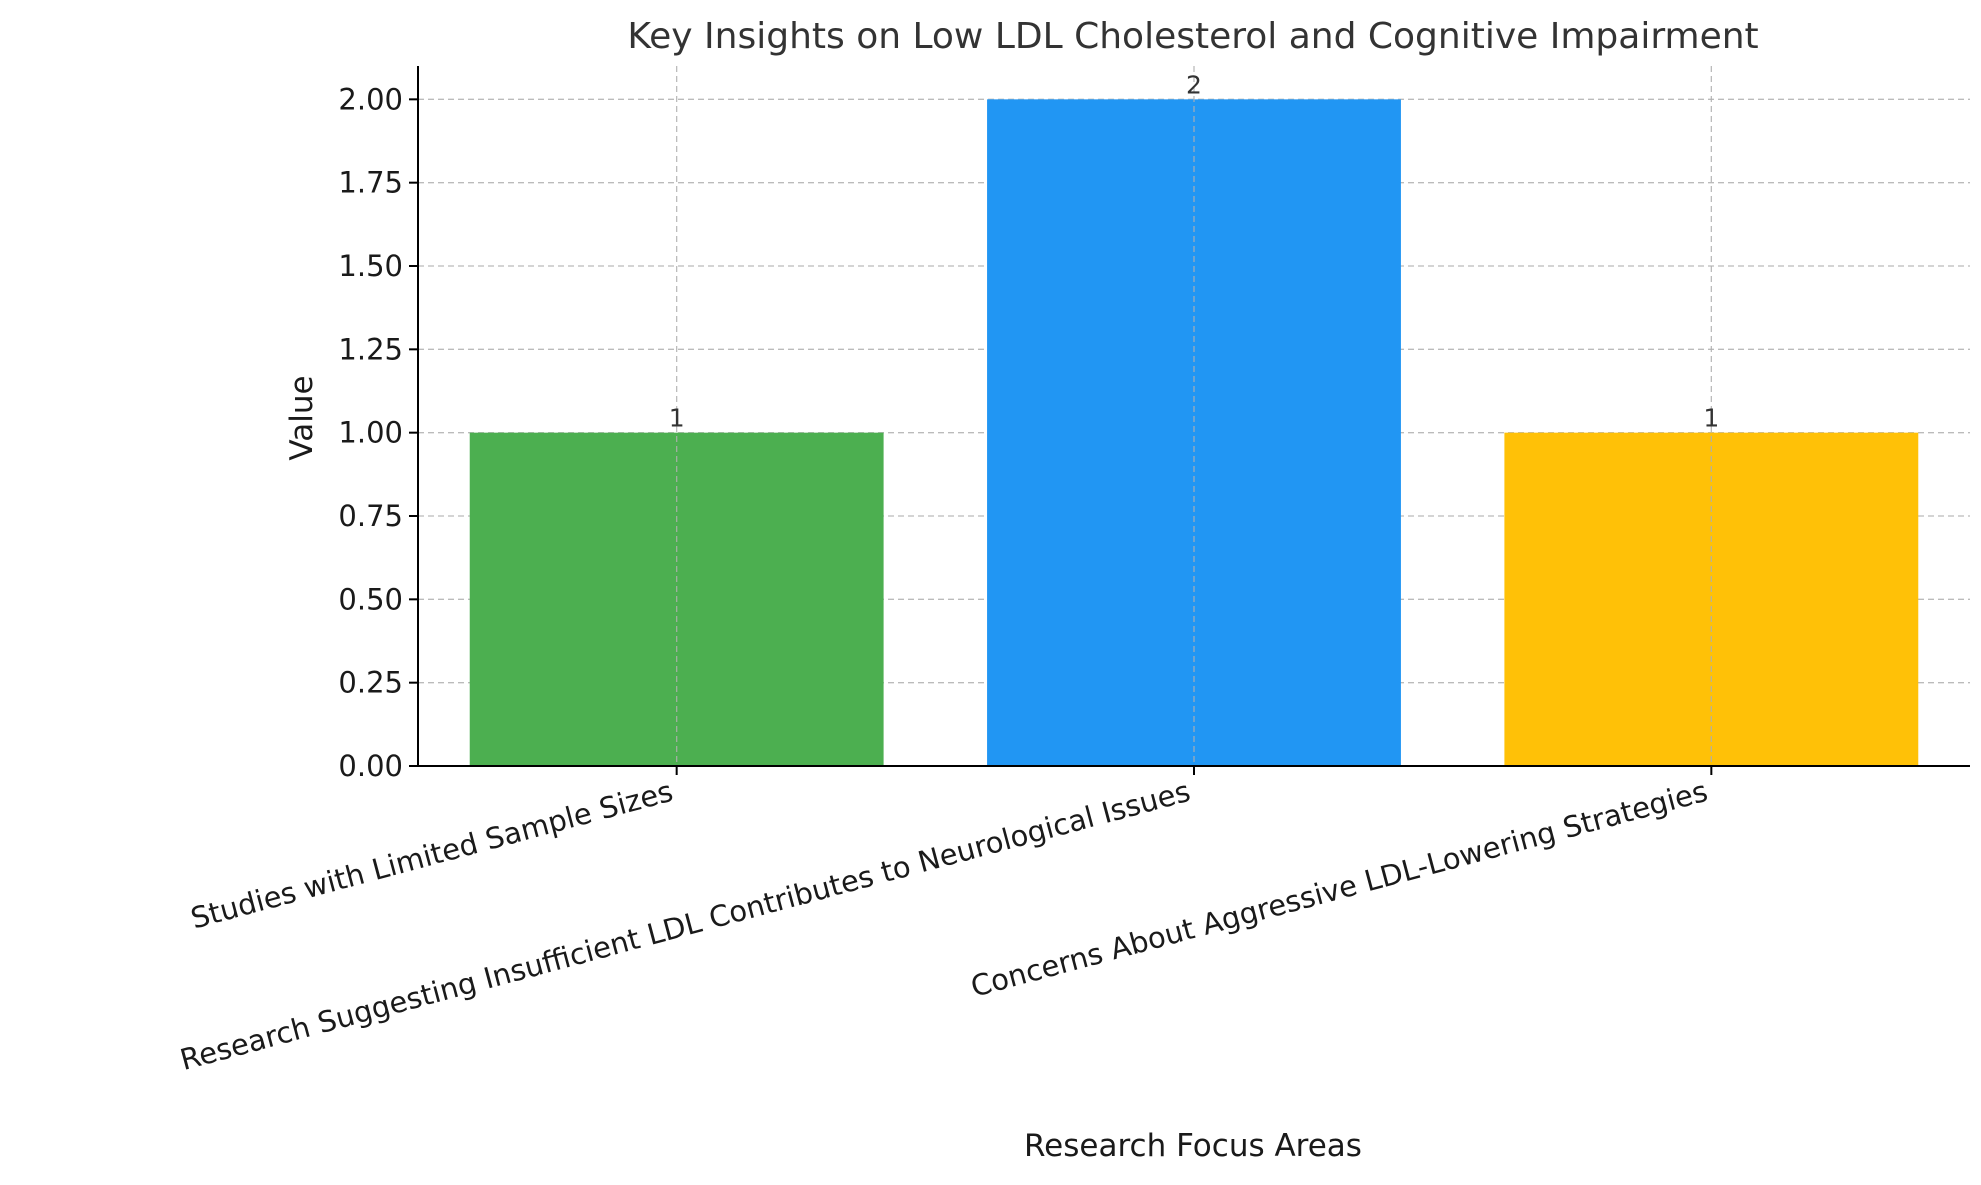  Describe the element at coordinates (370, 433) in the screenshot. I see `y-tick-label: 1.00` at that location.